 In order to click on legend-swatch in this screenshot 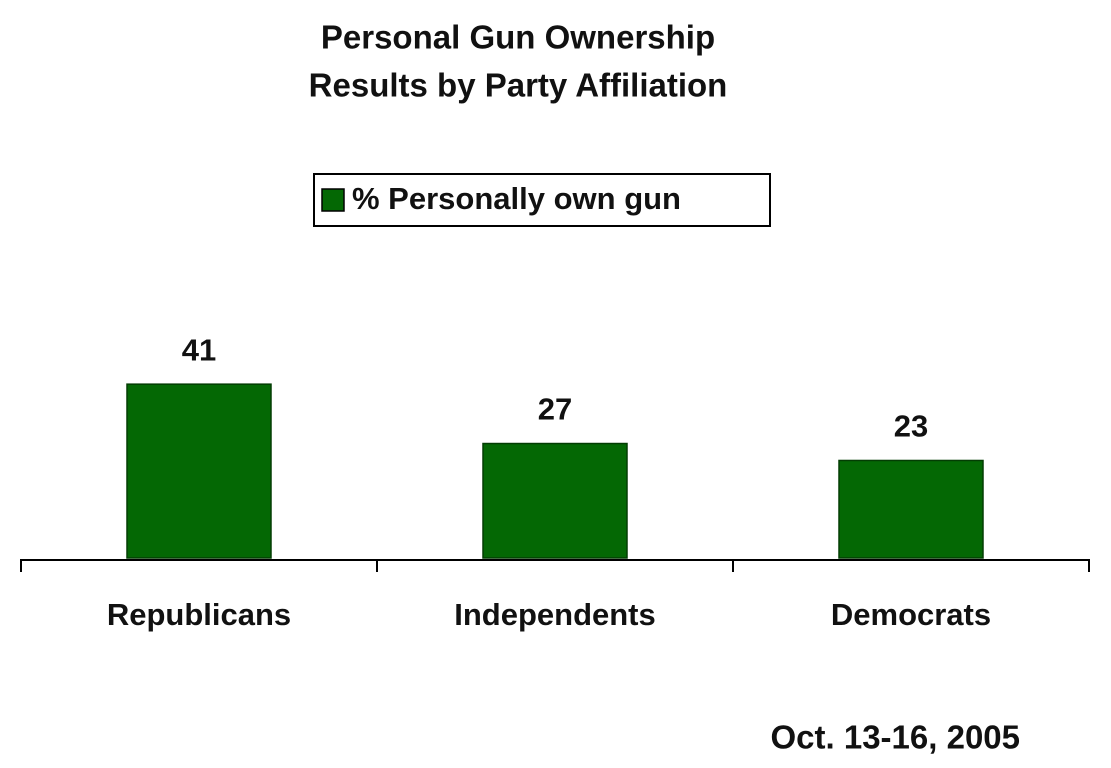, I will do `click(333, 200)`.